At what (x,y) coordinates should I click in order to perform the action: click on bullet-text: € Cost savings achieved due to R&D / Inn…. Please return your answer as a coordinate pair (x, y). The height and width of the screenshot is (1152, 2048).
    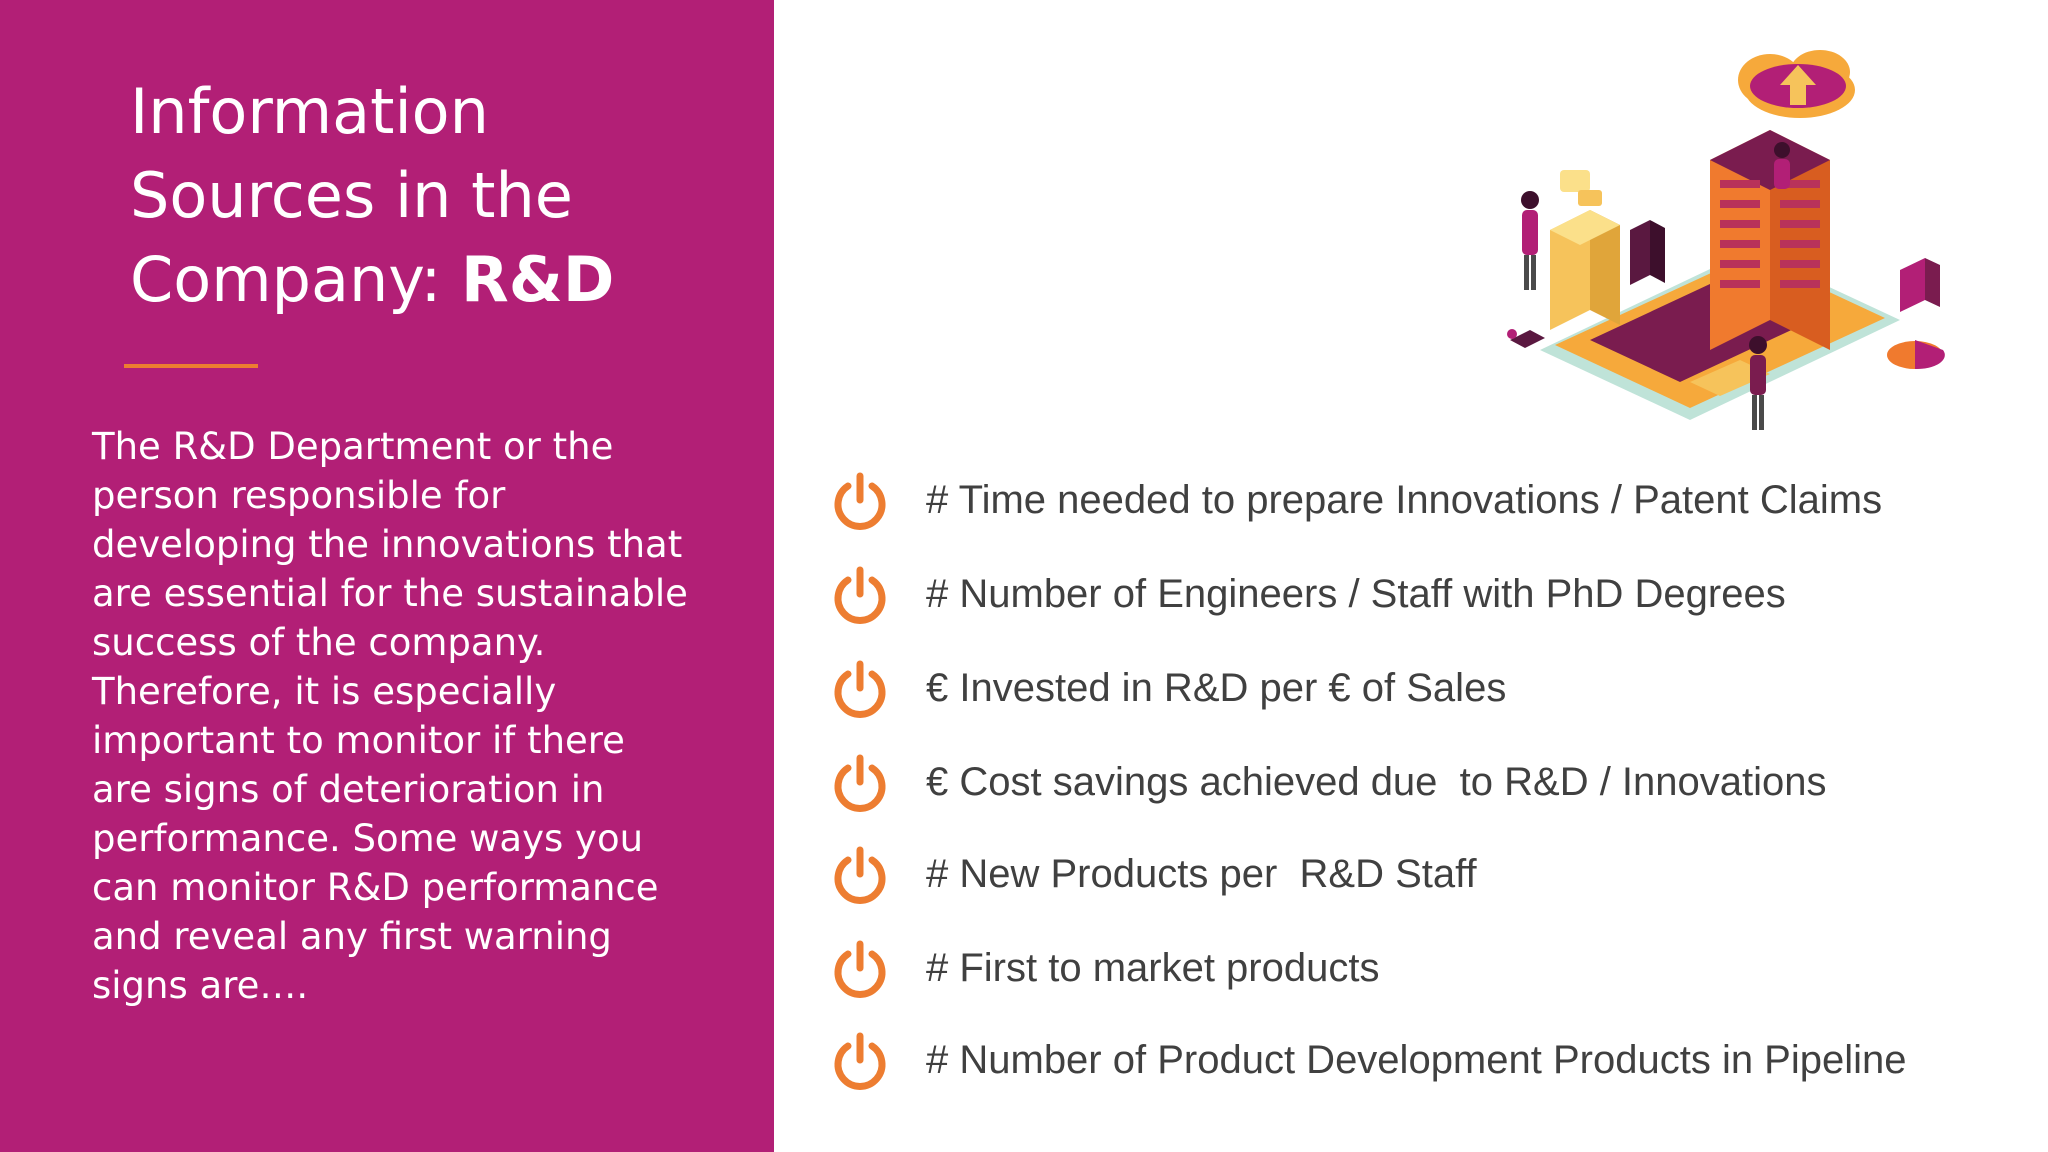
    Looking at the image, I should click on (1376, 782).